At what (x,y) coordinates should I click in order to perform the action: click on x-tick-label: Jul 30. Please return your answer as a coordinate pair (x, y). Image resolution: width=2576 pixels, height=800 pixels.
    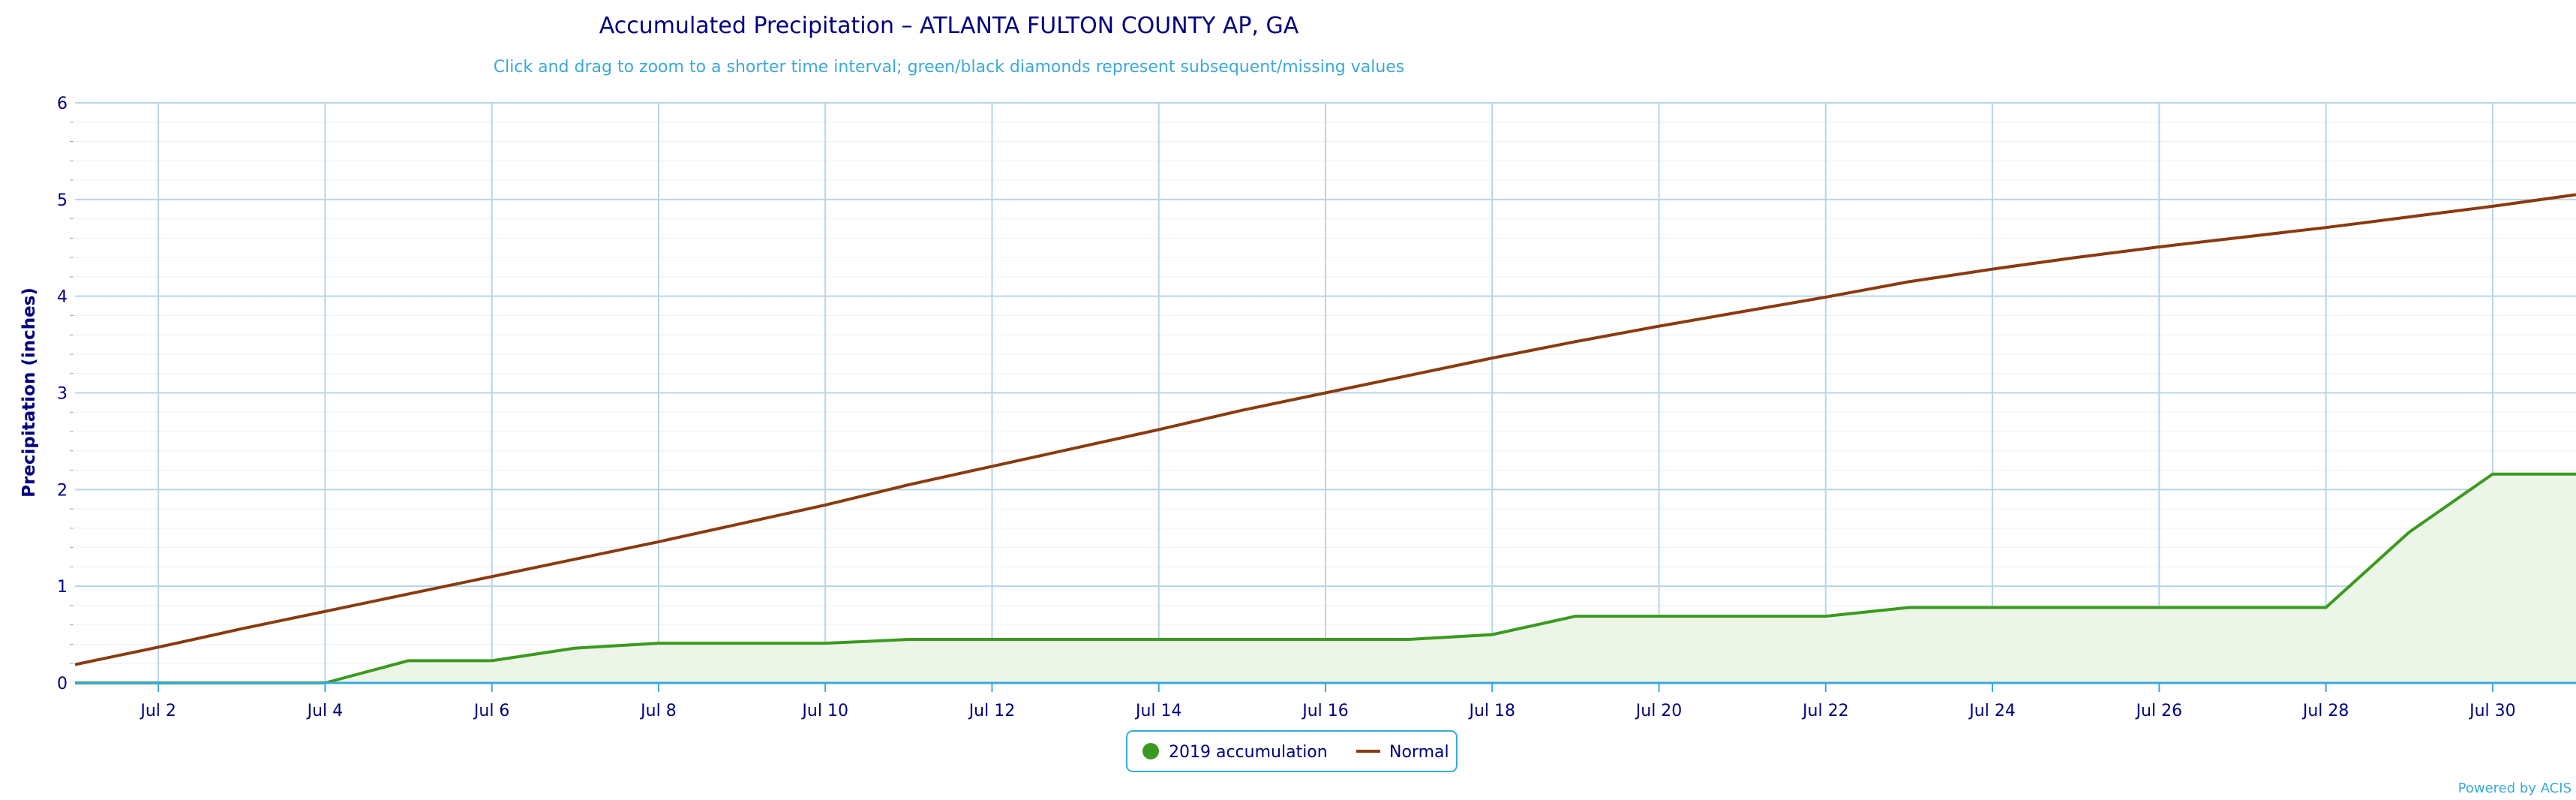
    Looking at the image, I should click on (2492, 711).